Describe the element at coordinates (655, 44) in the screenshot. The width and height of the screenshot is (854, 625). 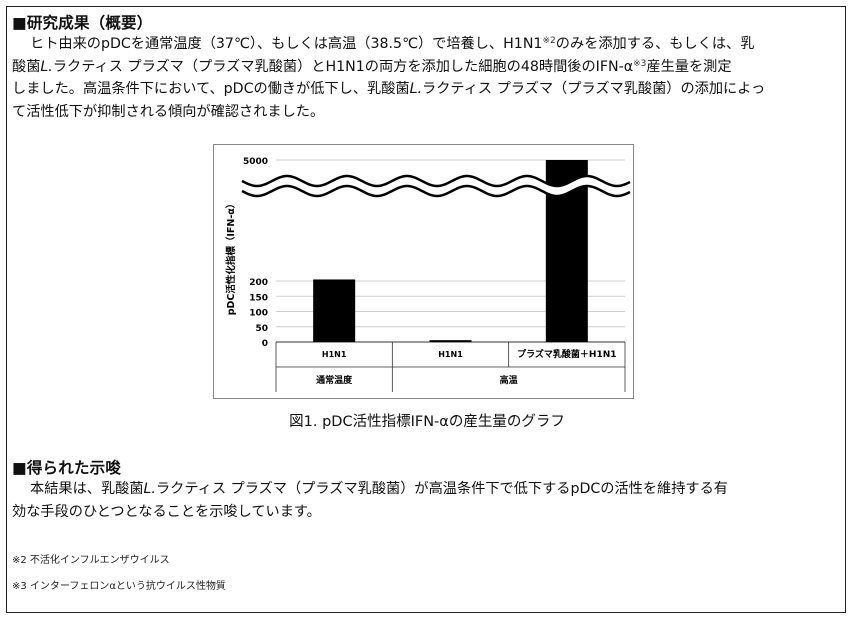
I see `text-span: のみを添加する、もしくは、乳` at that location.